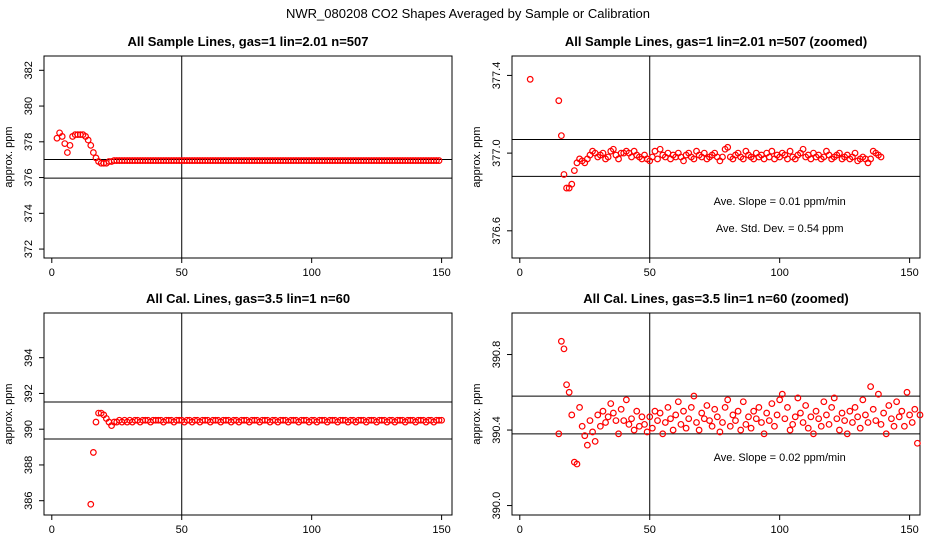 The height and width of the screenshot is (540, 936). I want to click on y-tick-label: 382, so click(29, 70).